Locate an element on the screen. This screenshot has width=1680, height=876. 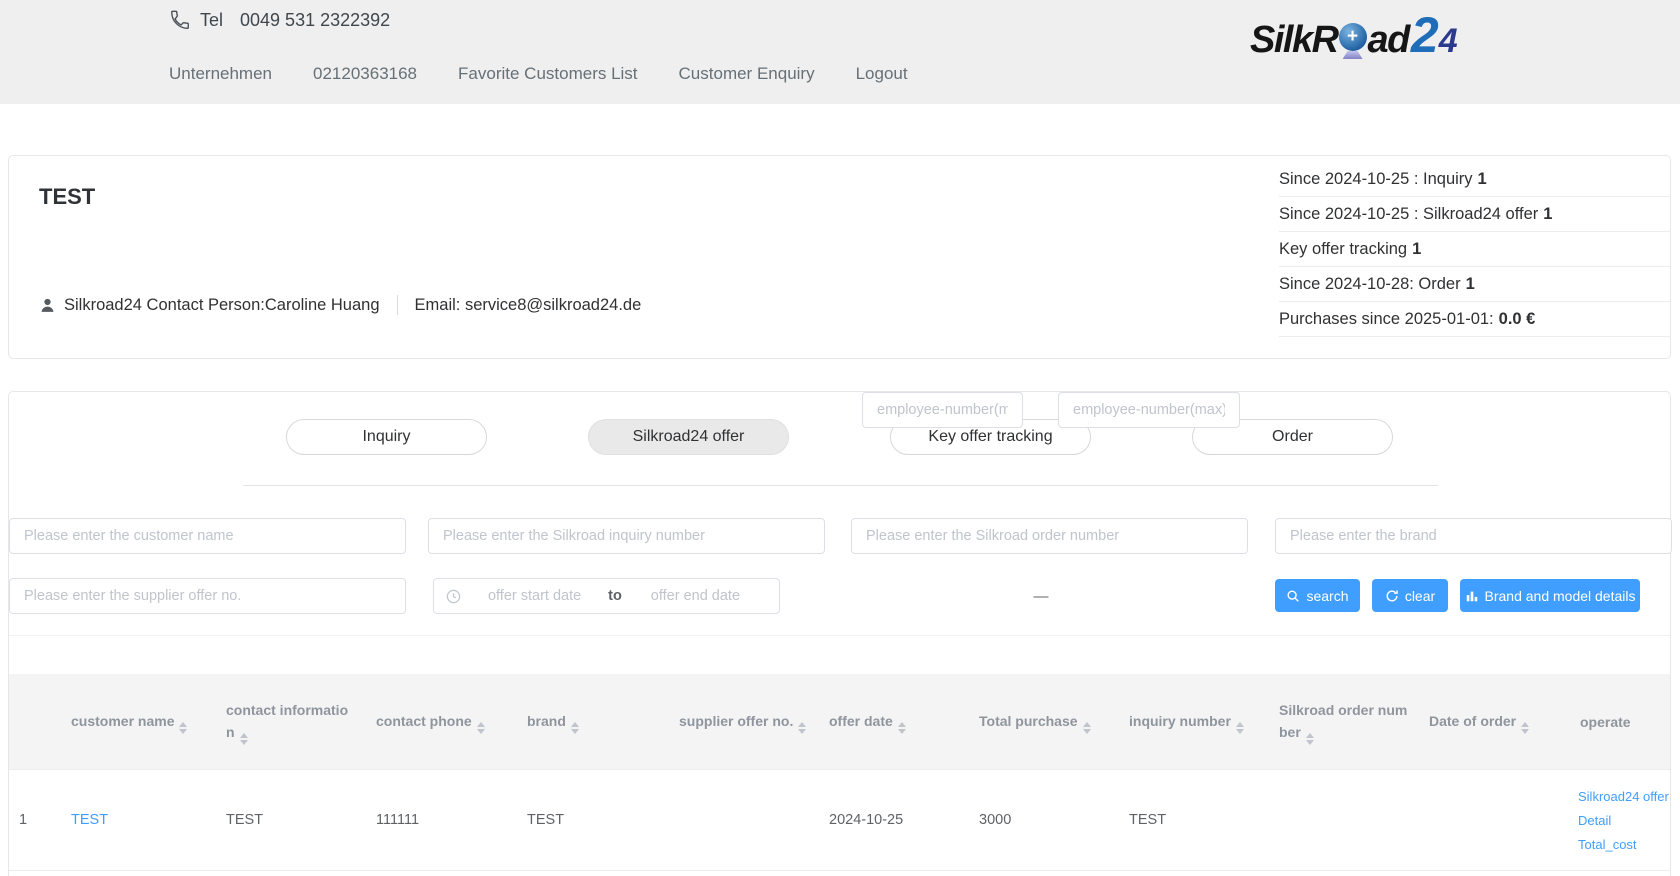
clear-button: clear is located at coordinates (1410, 595).